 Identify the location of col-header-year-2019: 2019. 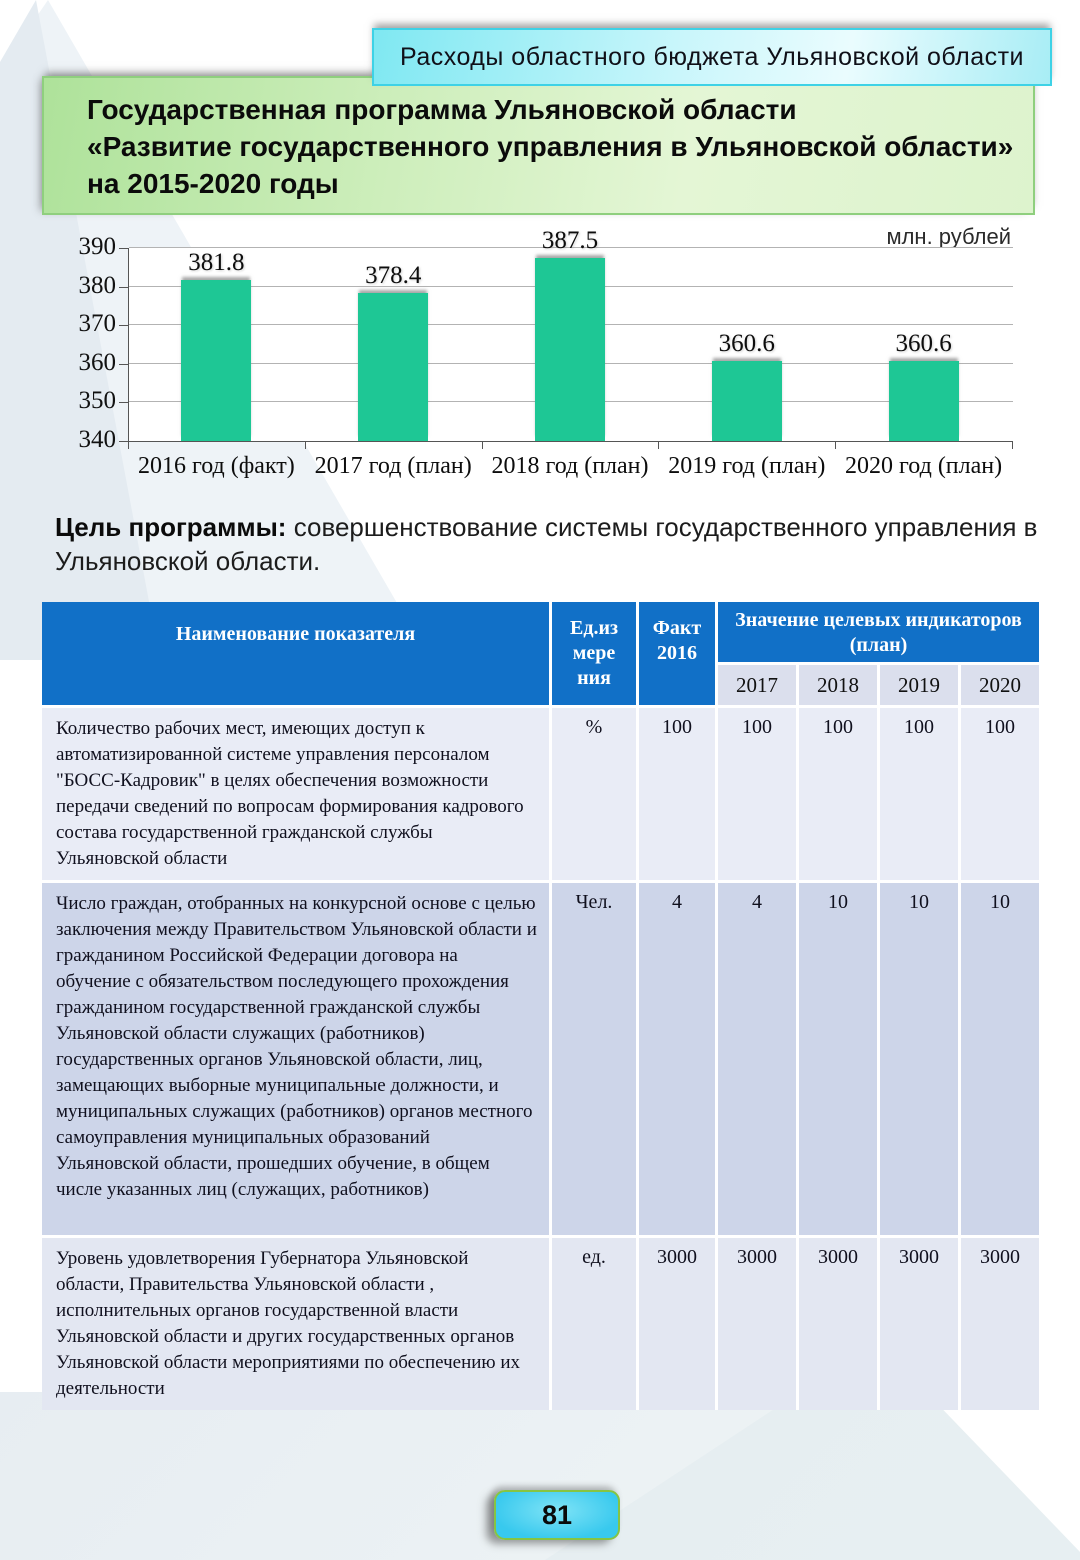
(919, 685).